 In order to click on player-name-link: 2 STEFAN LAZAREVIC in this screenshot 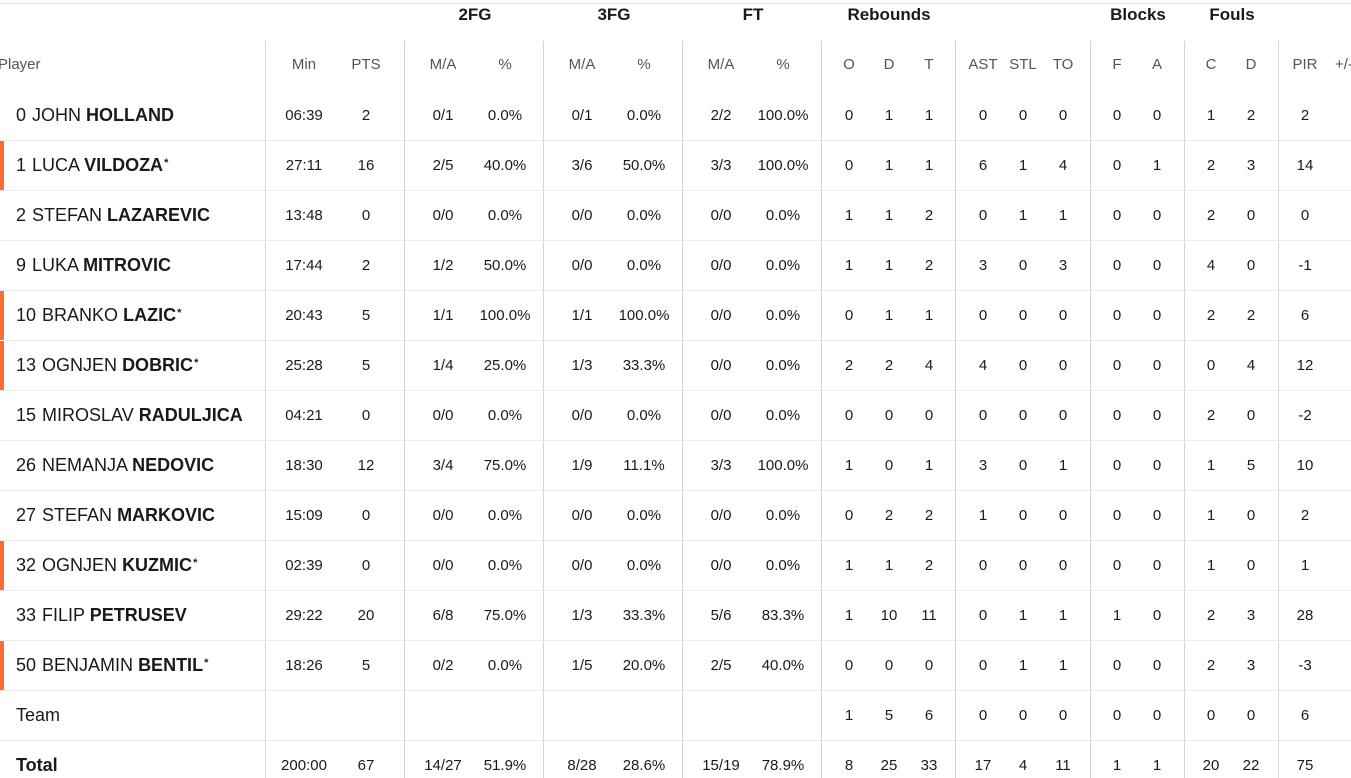, I will do `click(113, 215)`.